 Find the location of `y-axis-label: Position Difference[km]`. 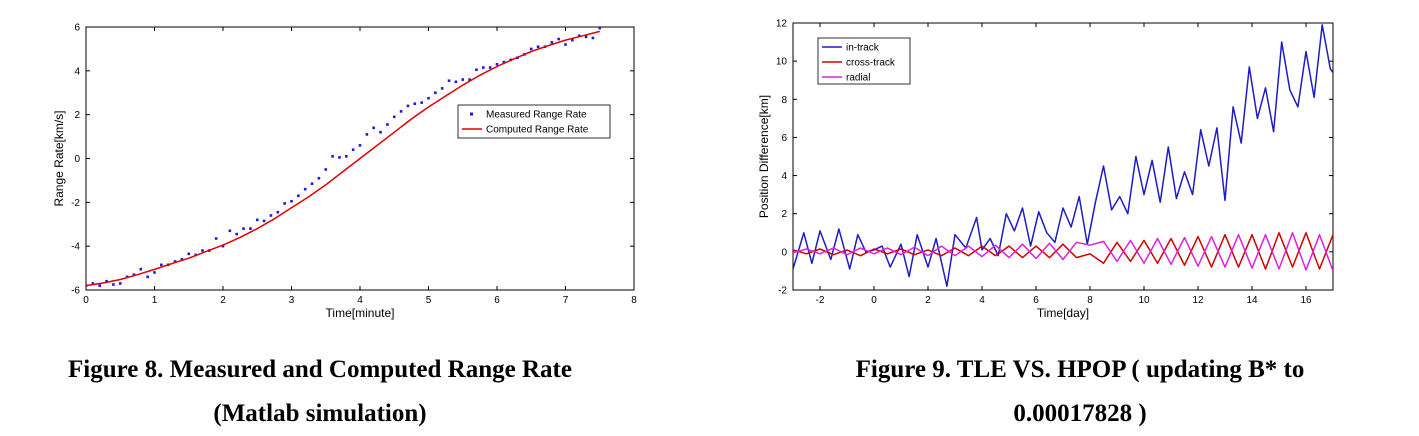

y-axis-label: Position Difference[km] is located at coordinates (764, 156).